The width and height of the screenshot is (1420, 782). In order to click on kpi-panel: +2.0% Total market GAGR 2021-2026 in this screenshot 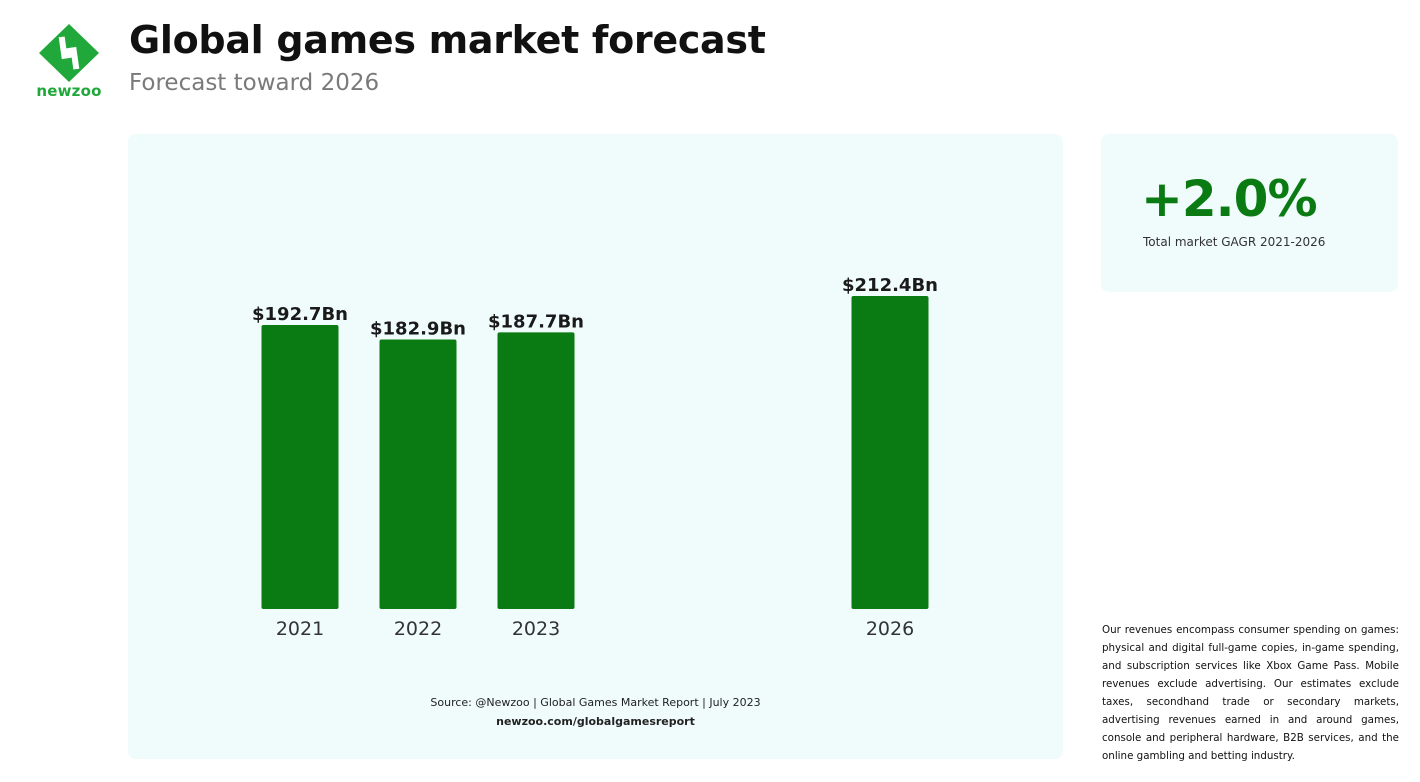, I will do `click(1249, 213)`.